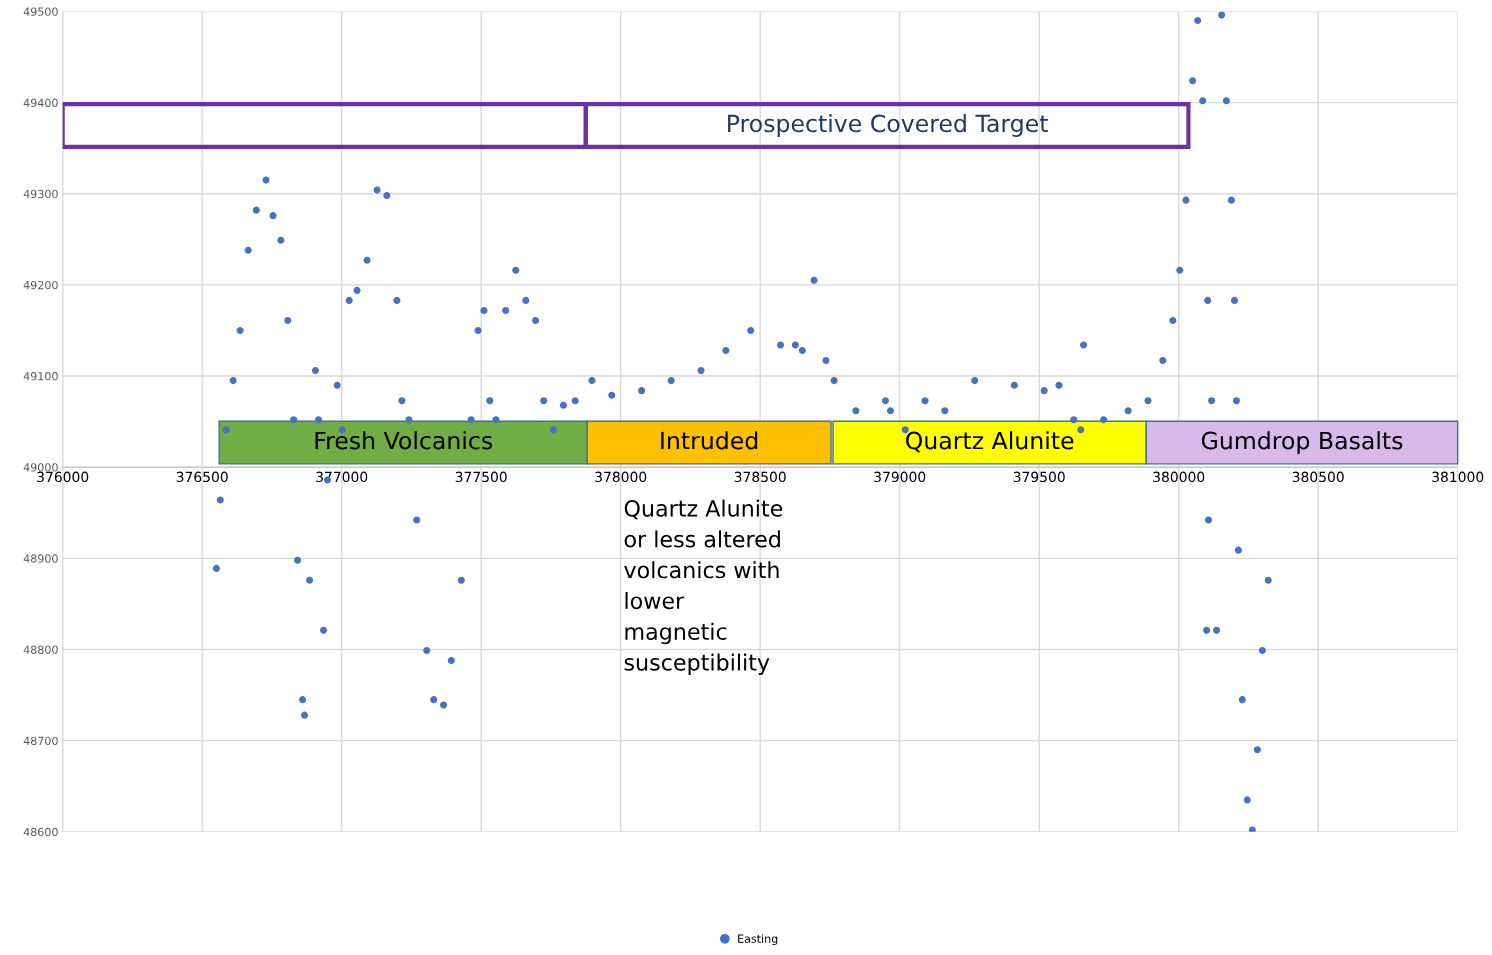 The width and height of the screenshot is (1492, 955). What do you see at coordinates (758, 939) in the screenshot?
I see `legend-label: Easting` at bounding box center [758, 939].